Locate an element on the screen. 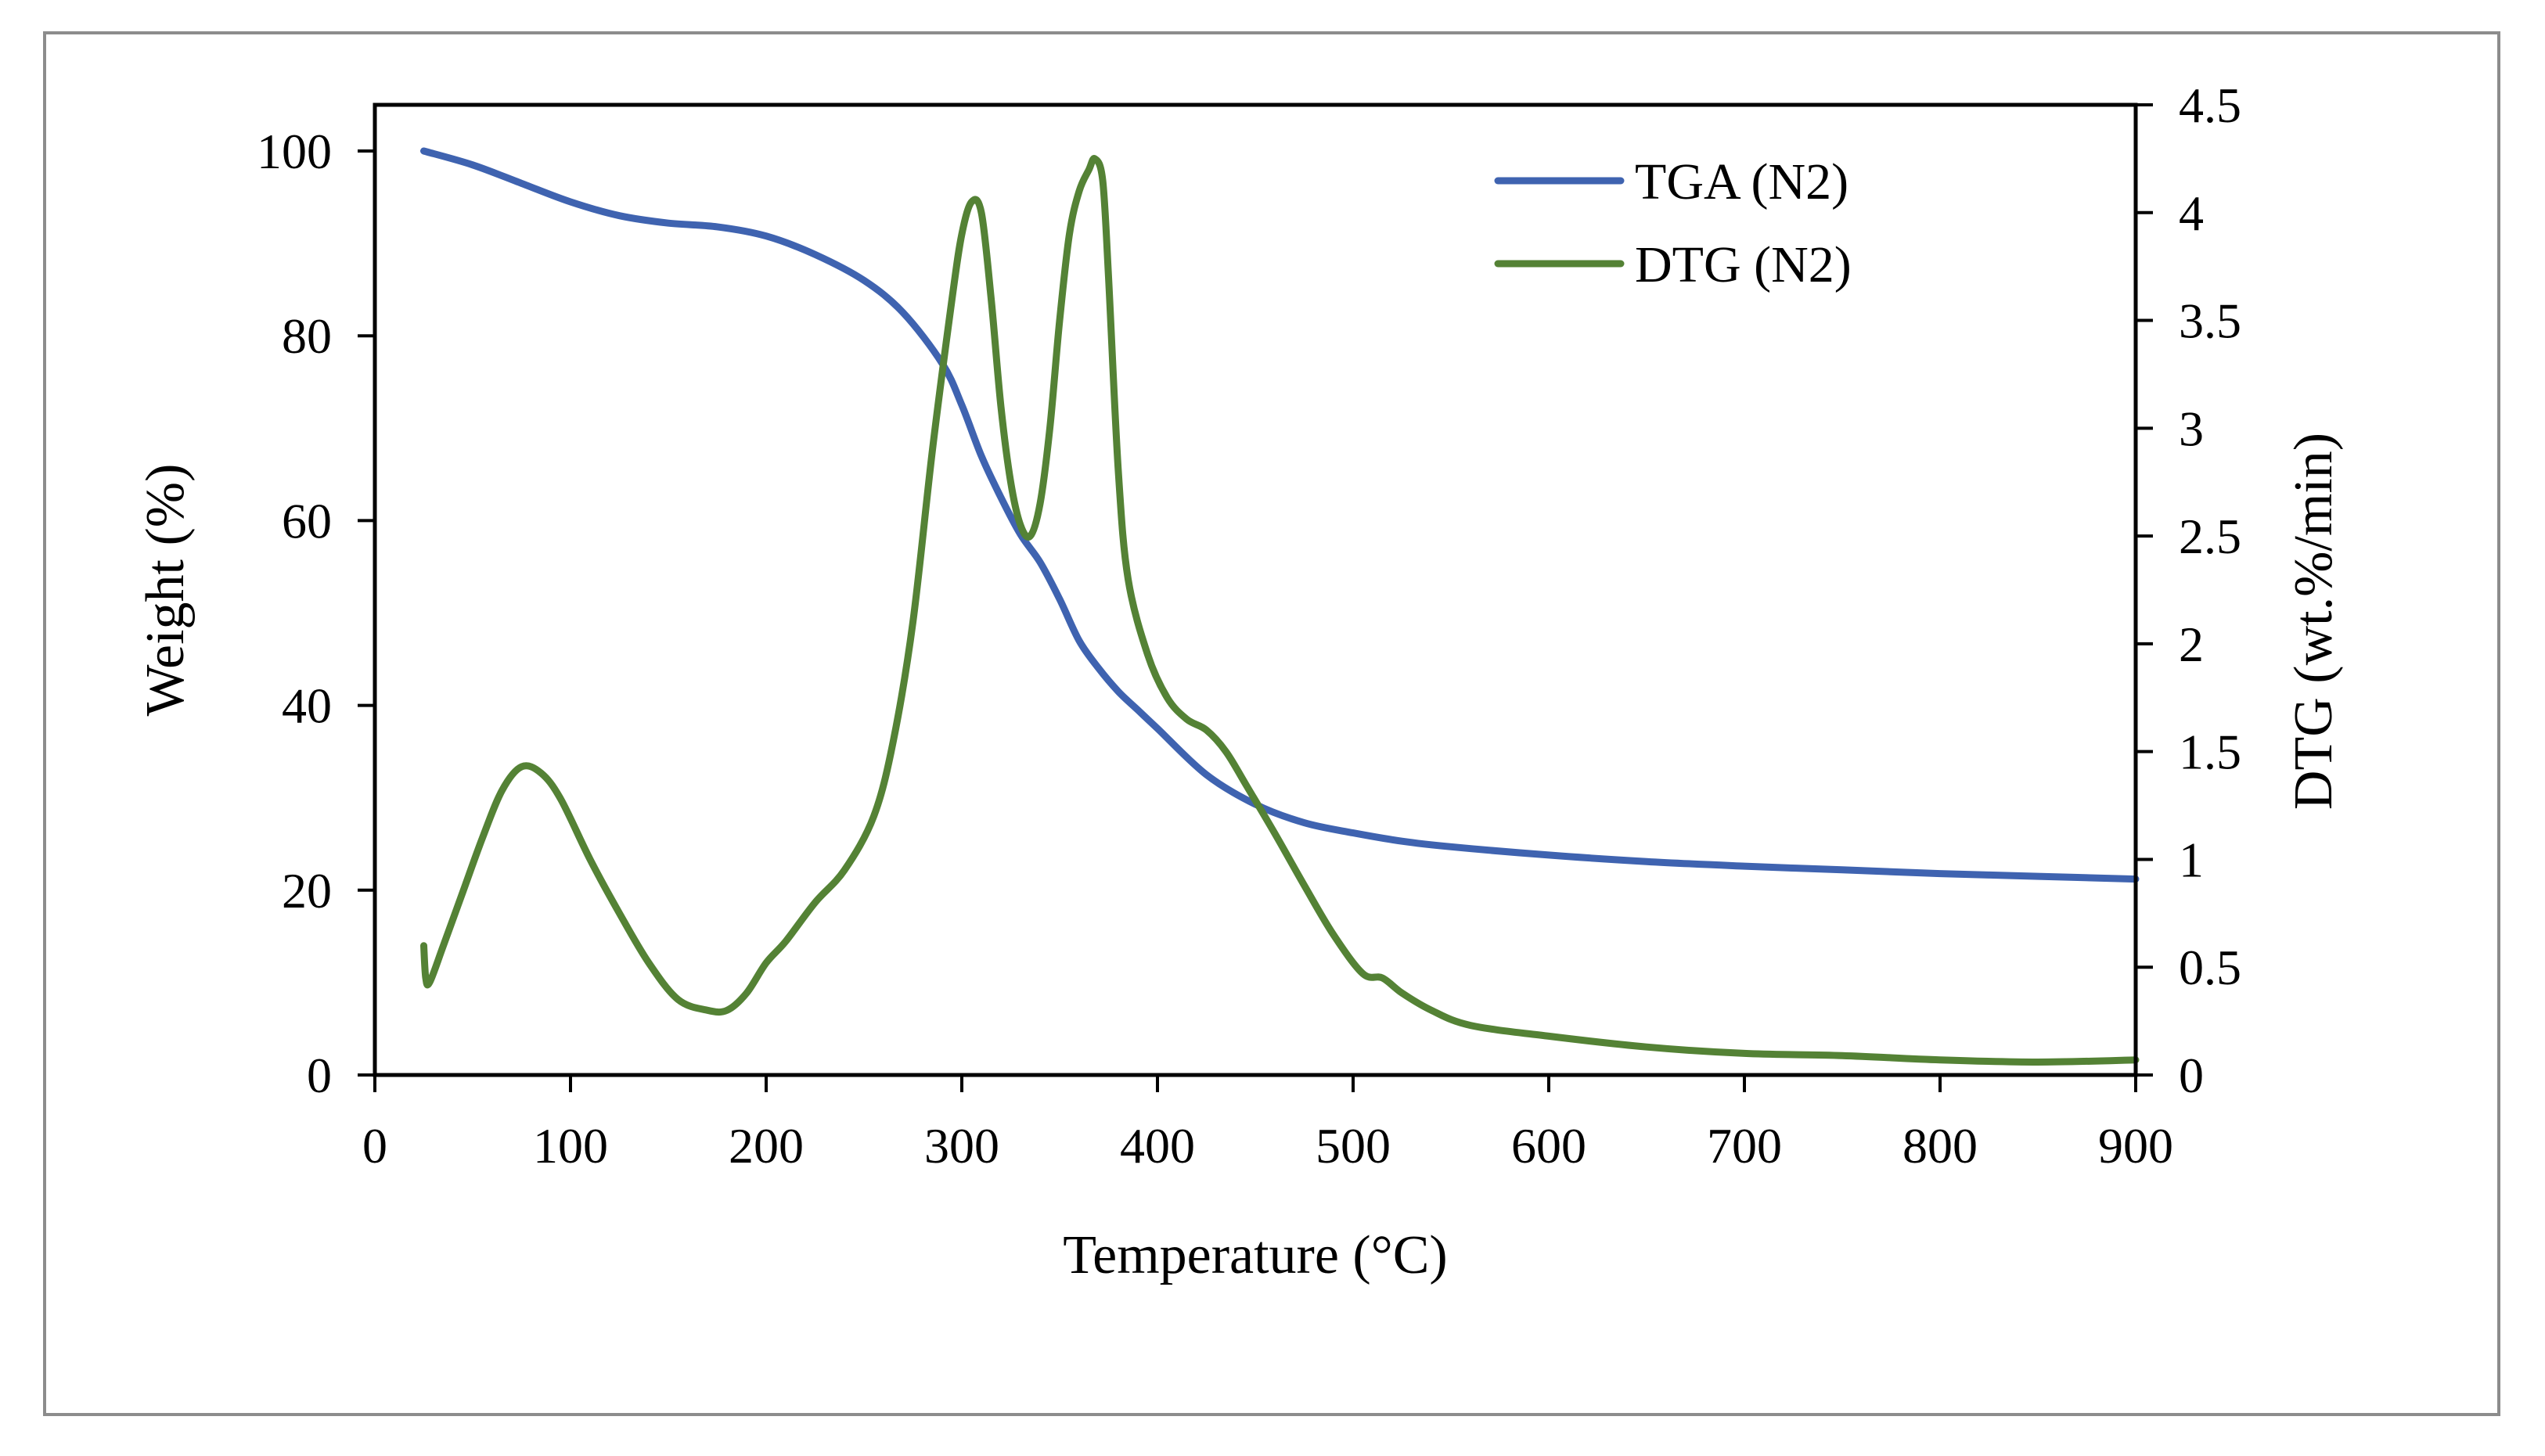 Image resolution: width=2545 pixels, height=1456 pixels. x-tick-label: 0 is located at coordinates (374, 1146).